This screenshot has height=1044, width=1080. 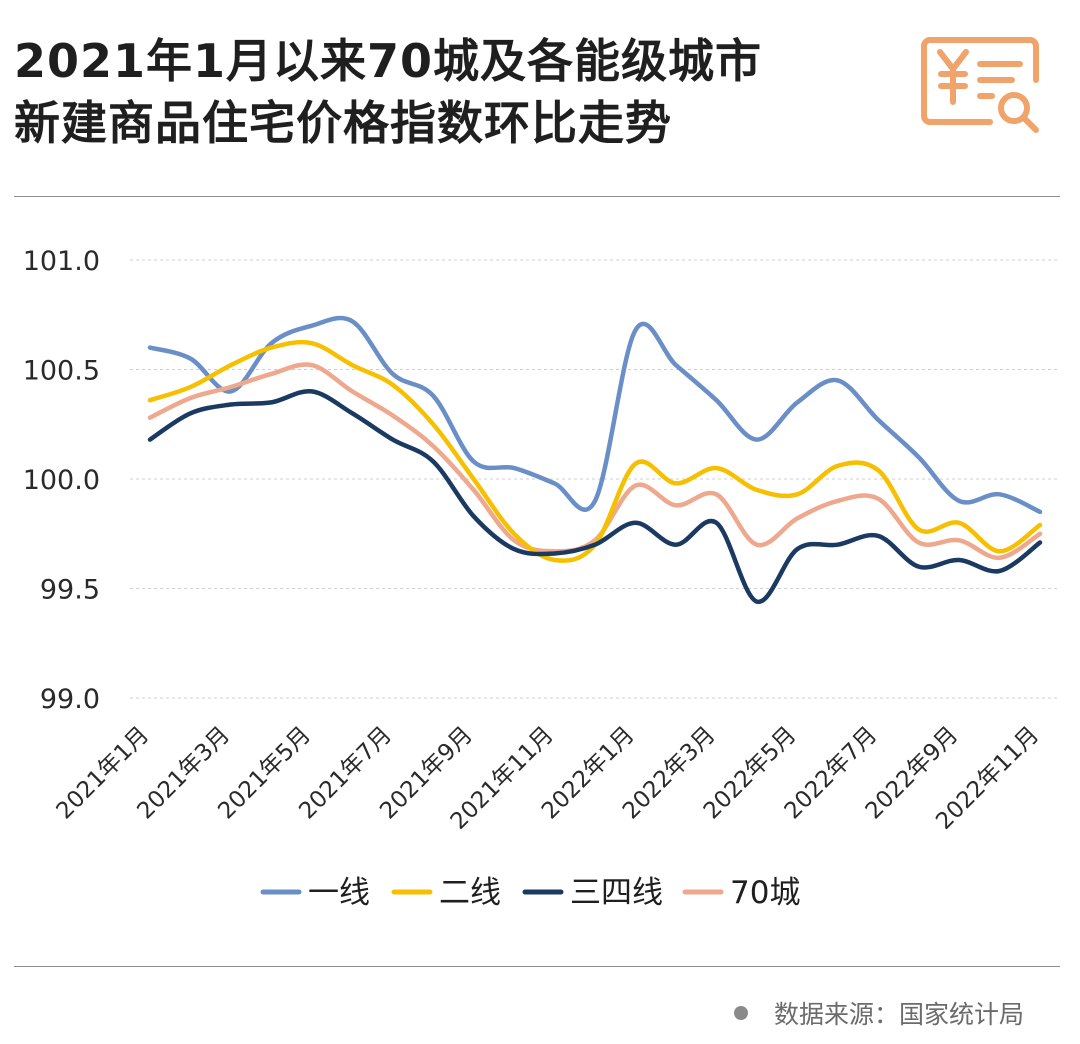 I want to click on y-tick-label: 101.0, so click(x=61, y=261).